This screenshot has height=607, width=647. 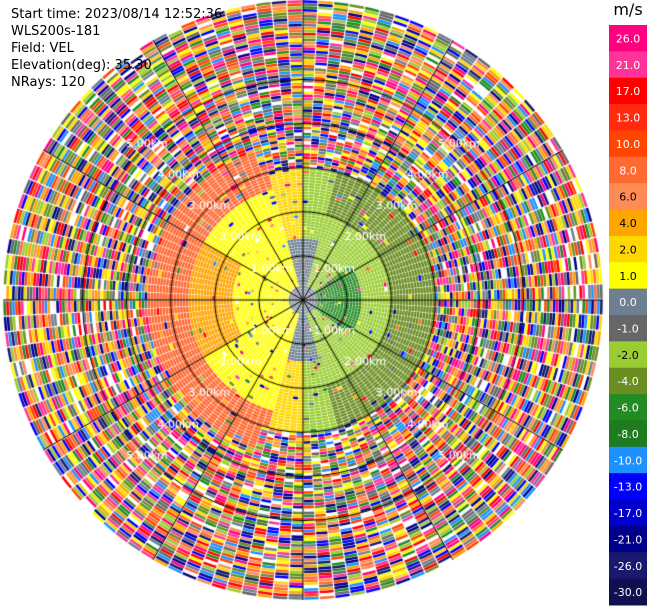 I want to click on colorbar-tick-label: -10.0, so click(x=628, y=460).